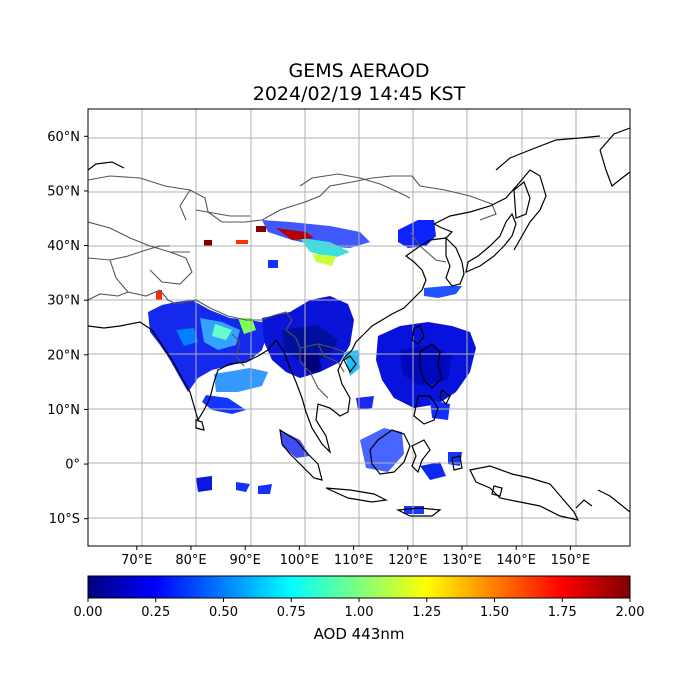 Image resolution: width=700 pixels, height=700 pixels. Describe the element at coordinates (359, 587) in the screenshot. I see `colorbar` at that location.